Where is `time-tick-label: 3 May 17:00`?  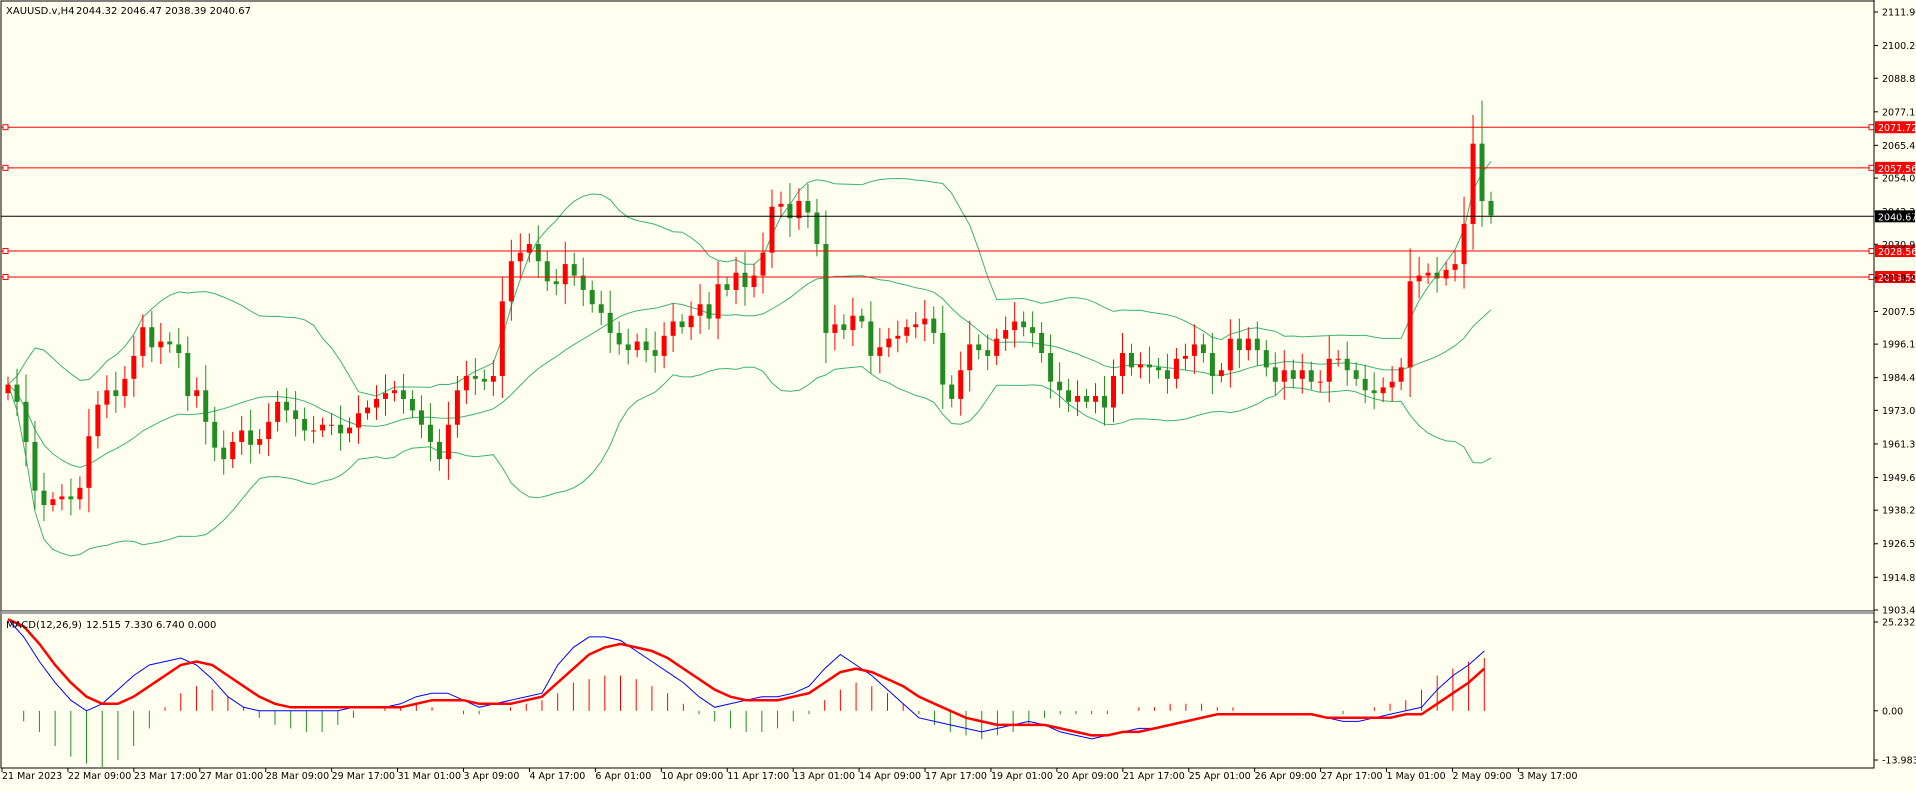 time-tick-label: 3 May 17:00 is located at coordinates (1547, 776).